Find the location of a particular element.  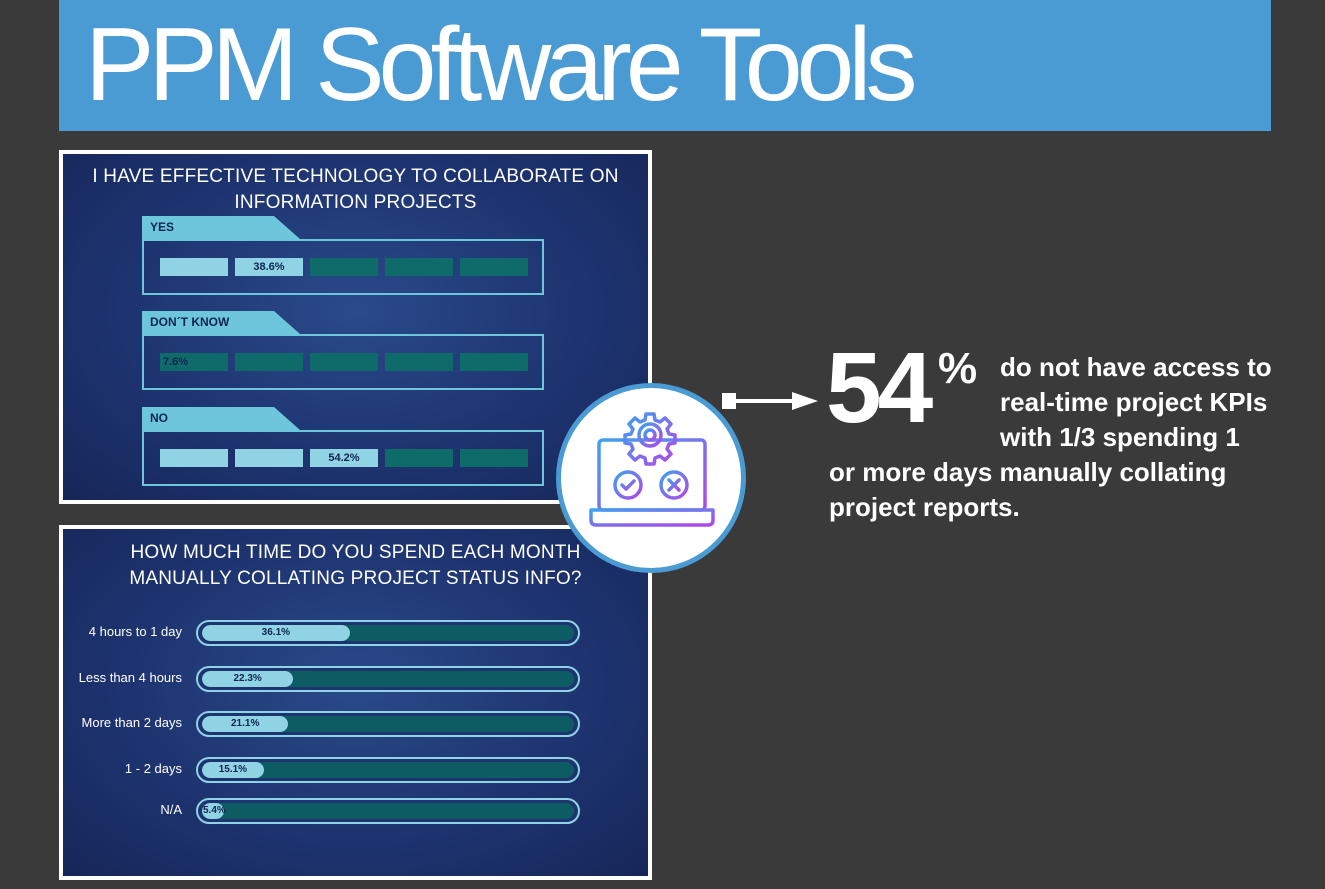

bar-background: 21.1% is located at coordinates (388, 724).